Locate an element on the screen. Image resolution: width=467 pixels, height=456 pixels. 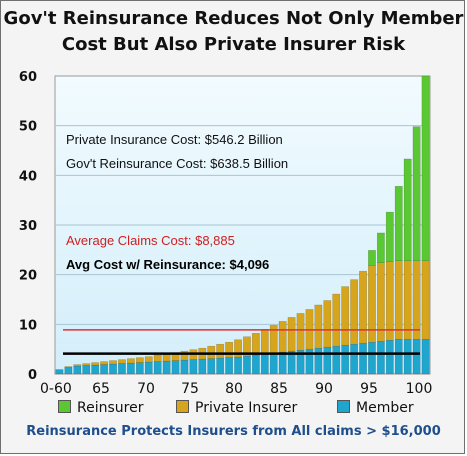
annotation-govt-cost: Gov't Reinsurance Cost: $638.5 Billion is located at coordinates (177, 163).